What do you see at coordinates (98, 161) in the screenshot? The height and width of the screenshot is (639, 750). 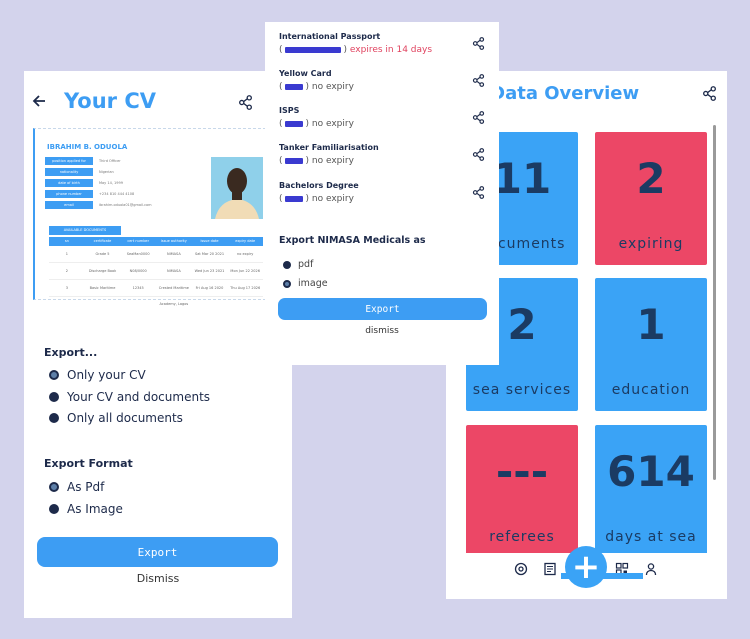 I see `cv-field: position applied for Third Officer` at bounding box center [98, 161].